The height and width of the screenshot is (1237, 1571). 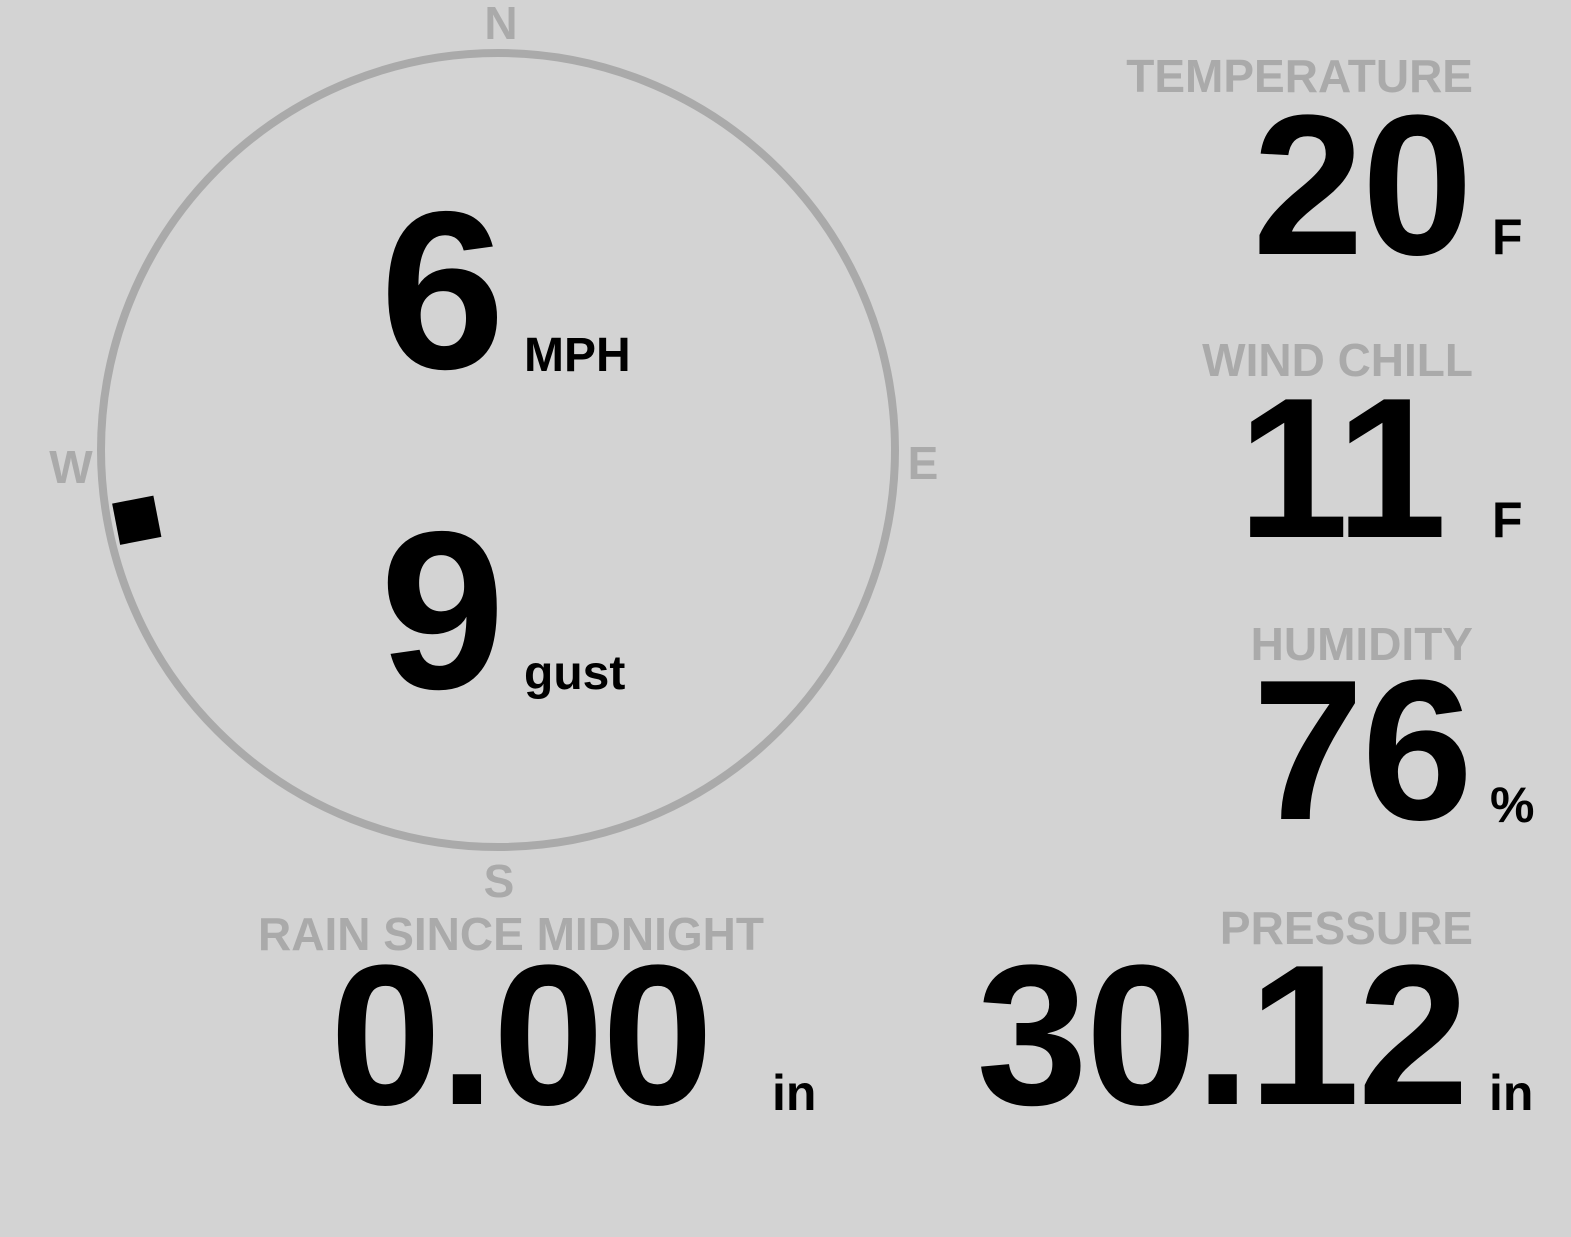 What do you see at coordinates (442, 610) in the screenshot?
I see `wind-gust-value: 9` at bounding box center [442, 610].